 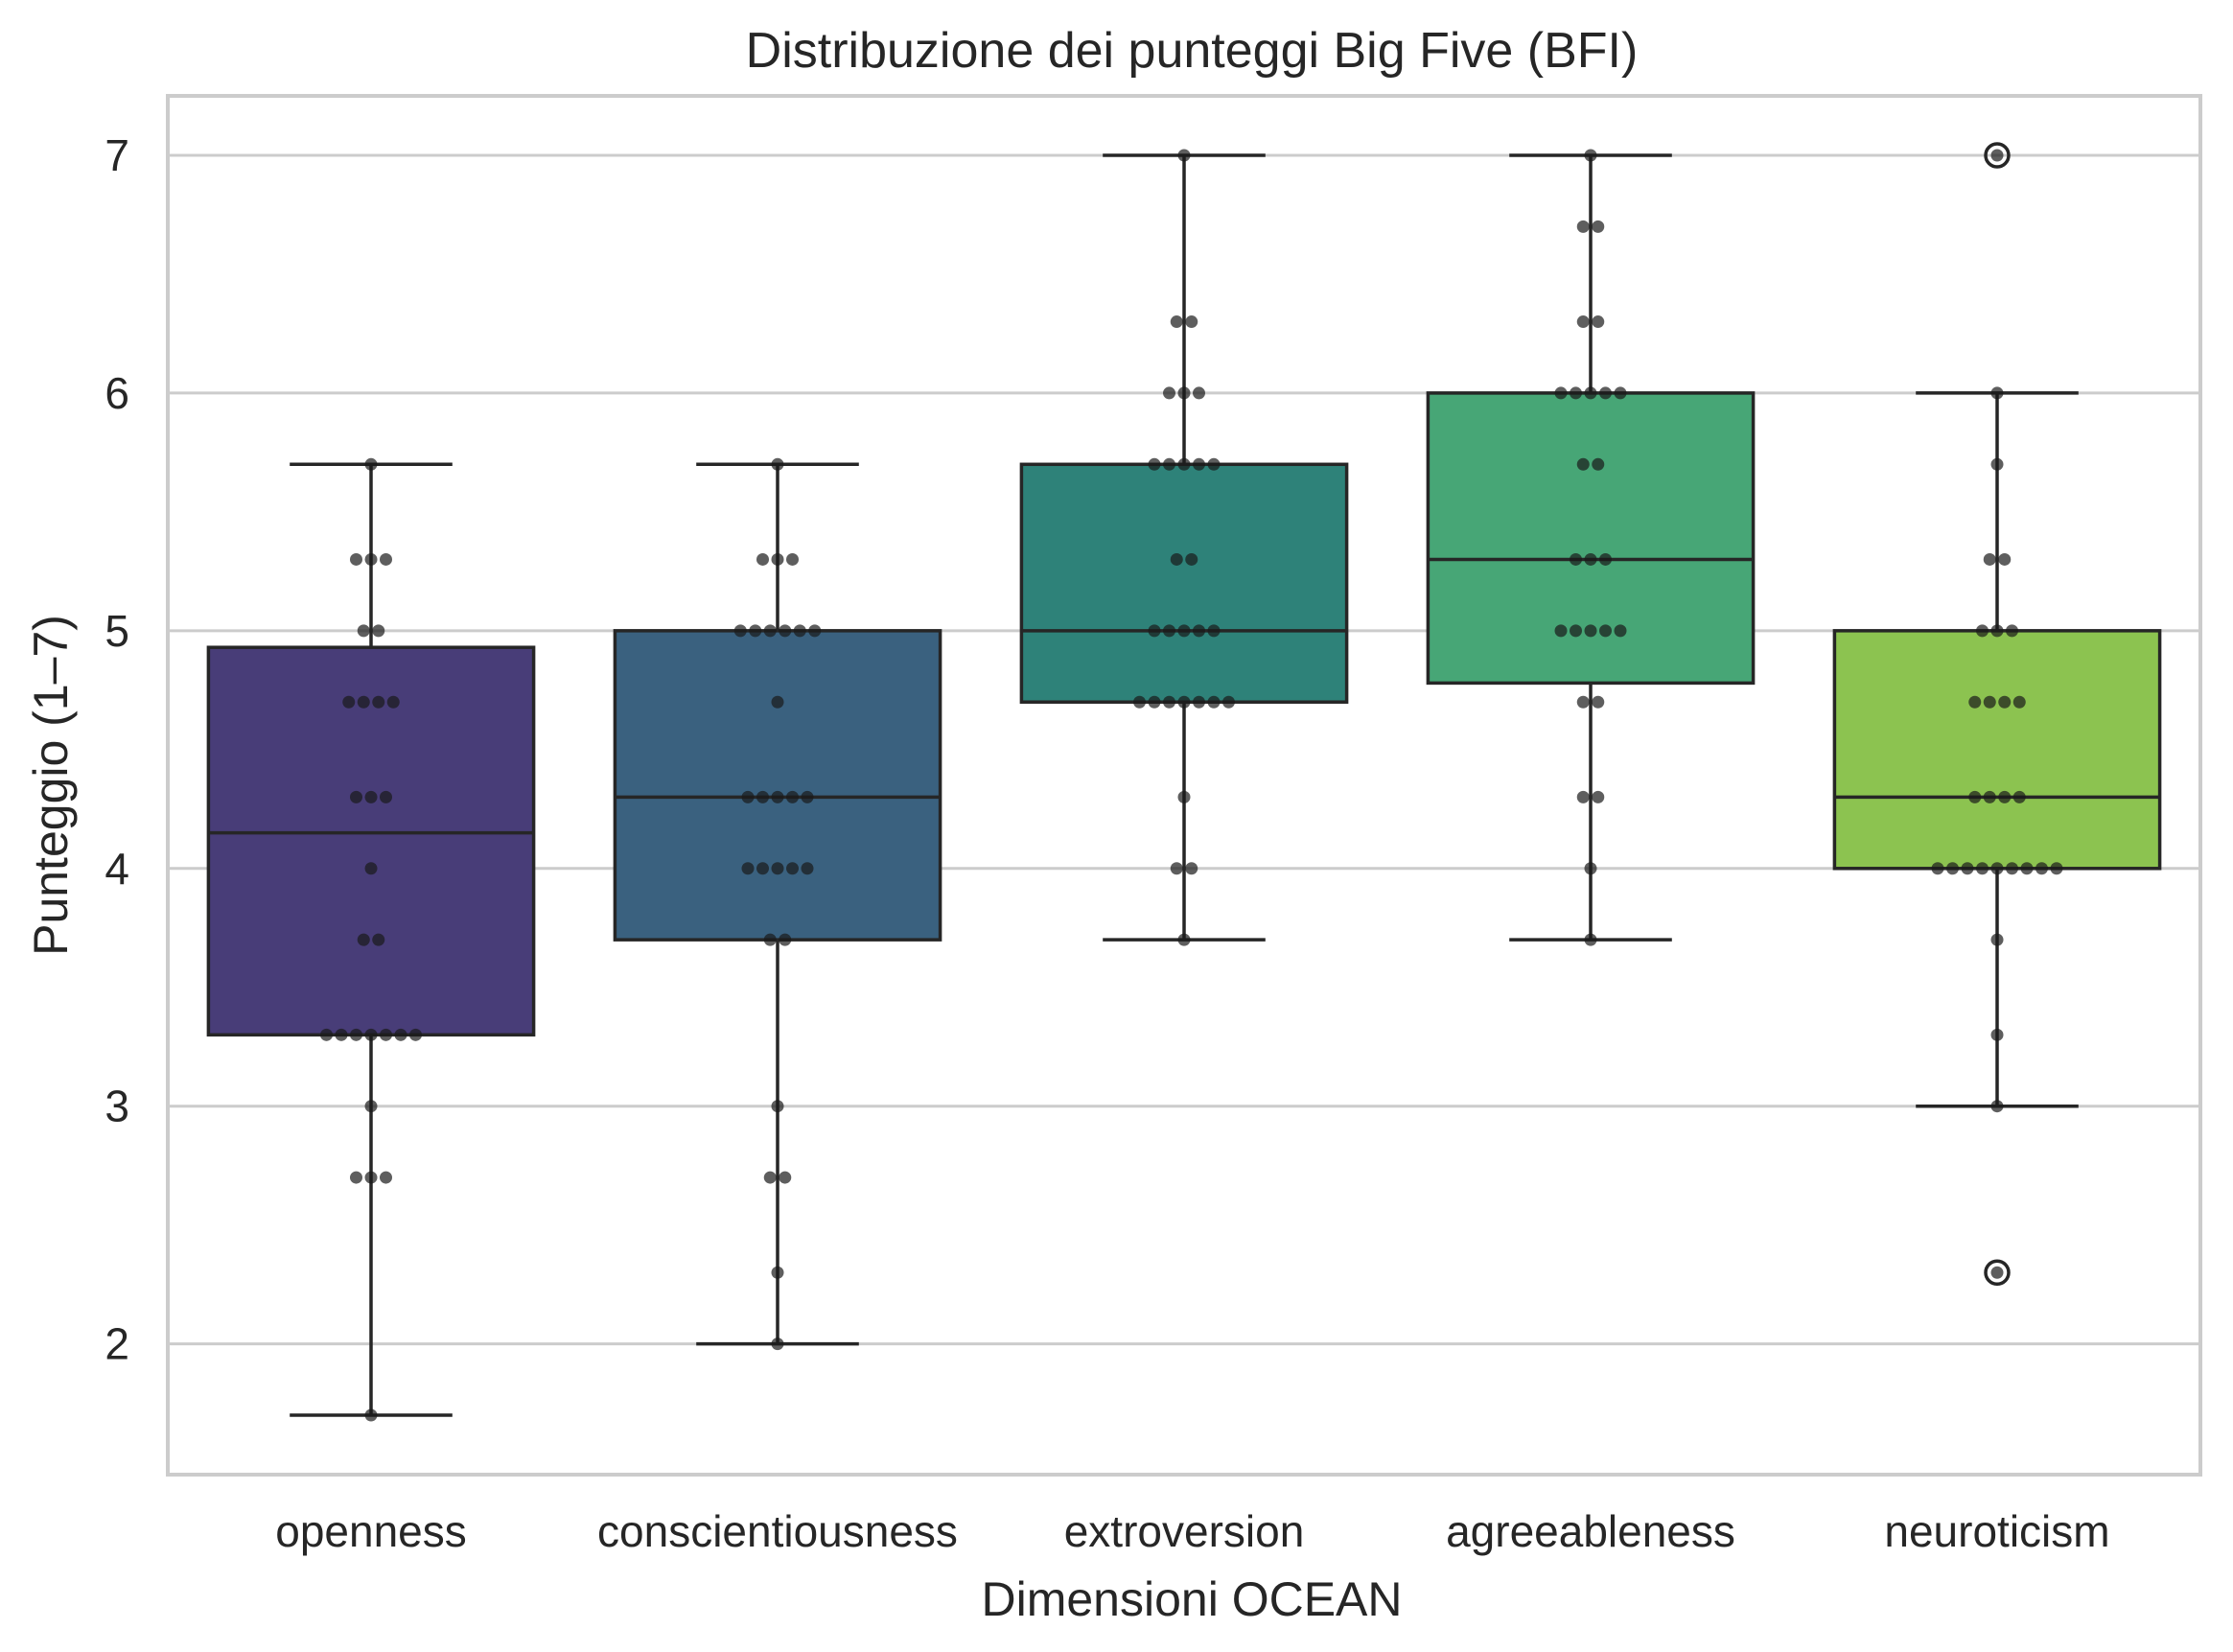 What do you see at coordinates (777, 1531) in the screenshot?
I see `x-tick-label: conscientiousness` at bounding box center [777, 1531].